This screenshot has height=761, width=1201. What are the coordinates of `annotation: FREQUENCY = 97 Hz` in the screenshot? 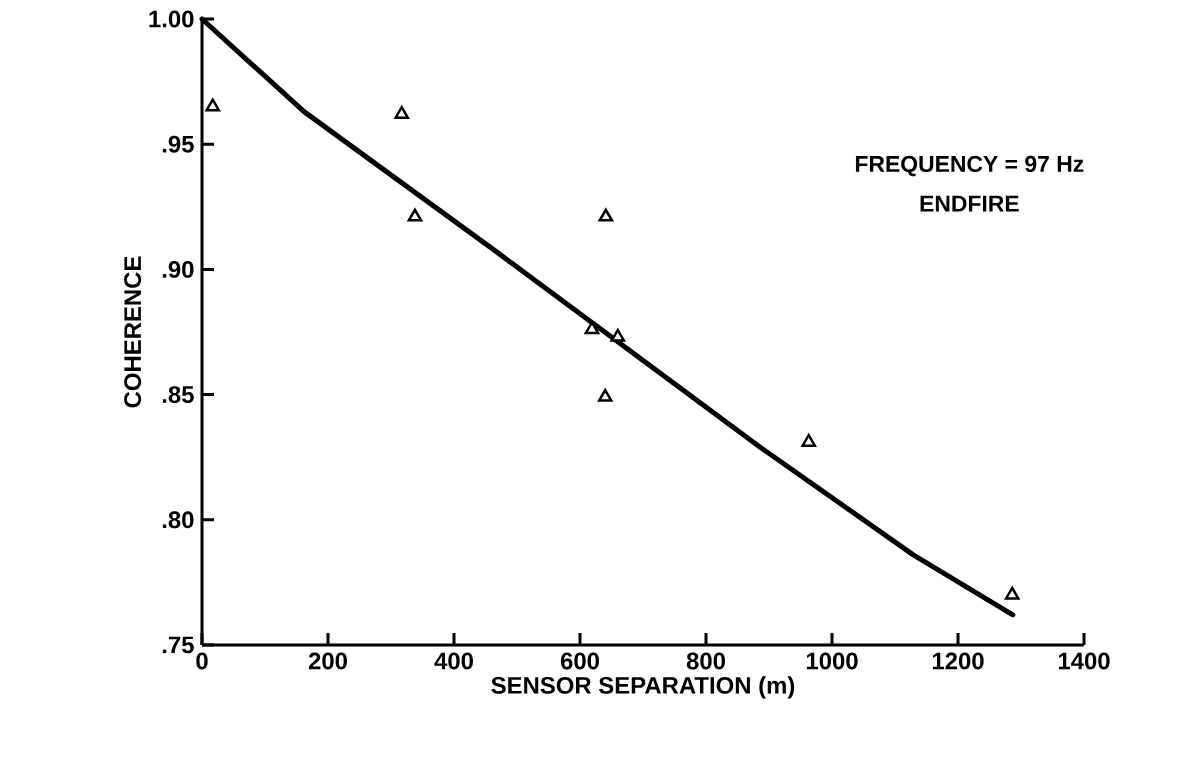 It's located at (969, 166).